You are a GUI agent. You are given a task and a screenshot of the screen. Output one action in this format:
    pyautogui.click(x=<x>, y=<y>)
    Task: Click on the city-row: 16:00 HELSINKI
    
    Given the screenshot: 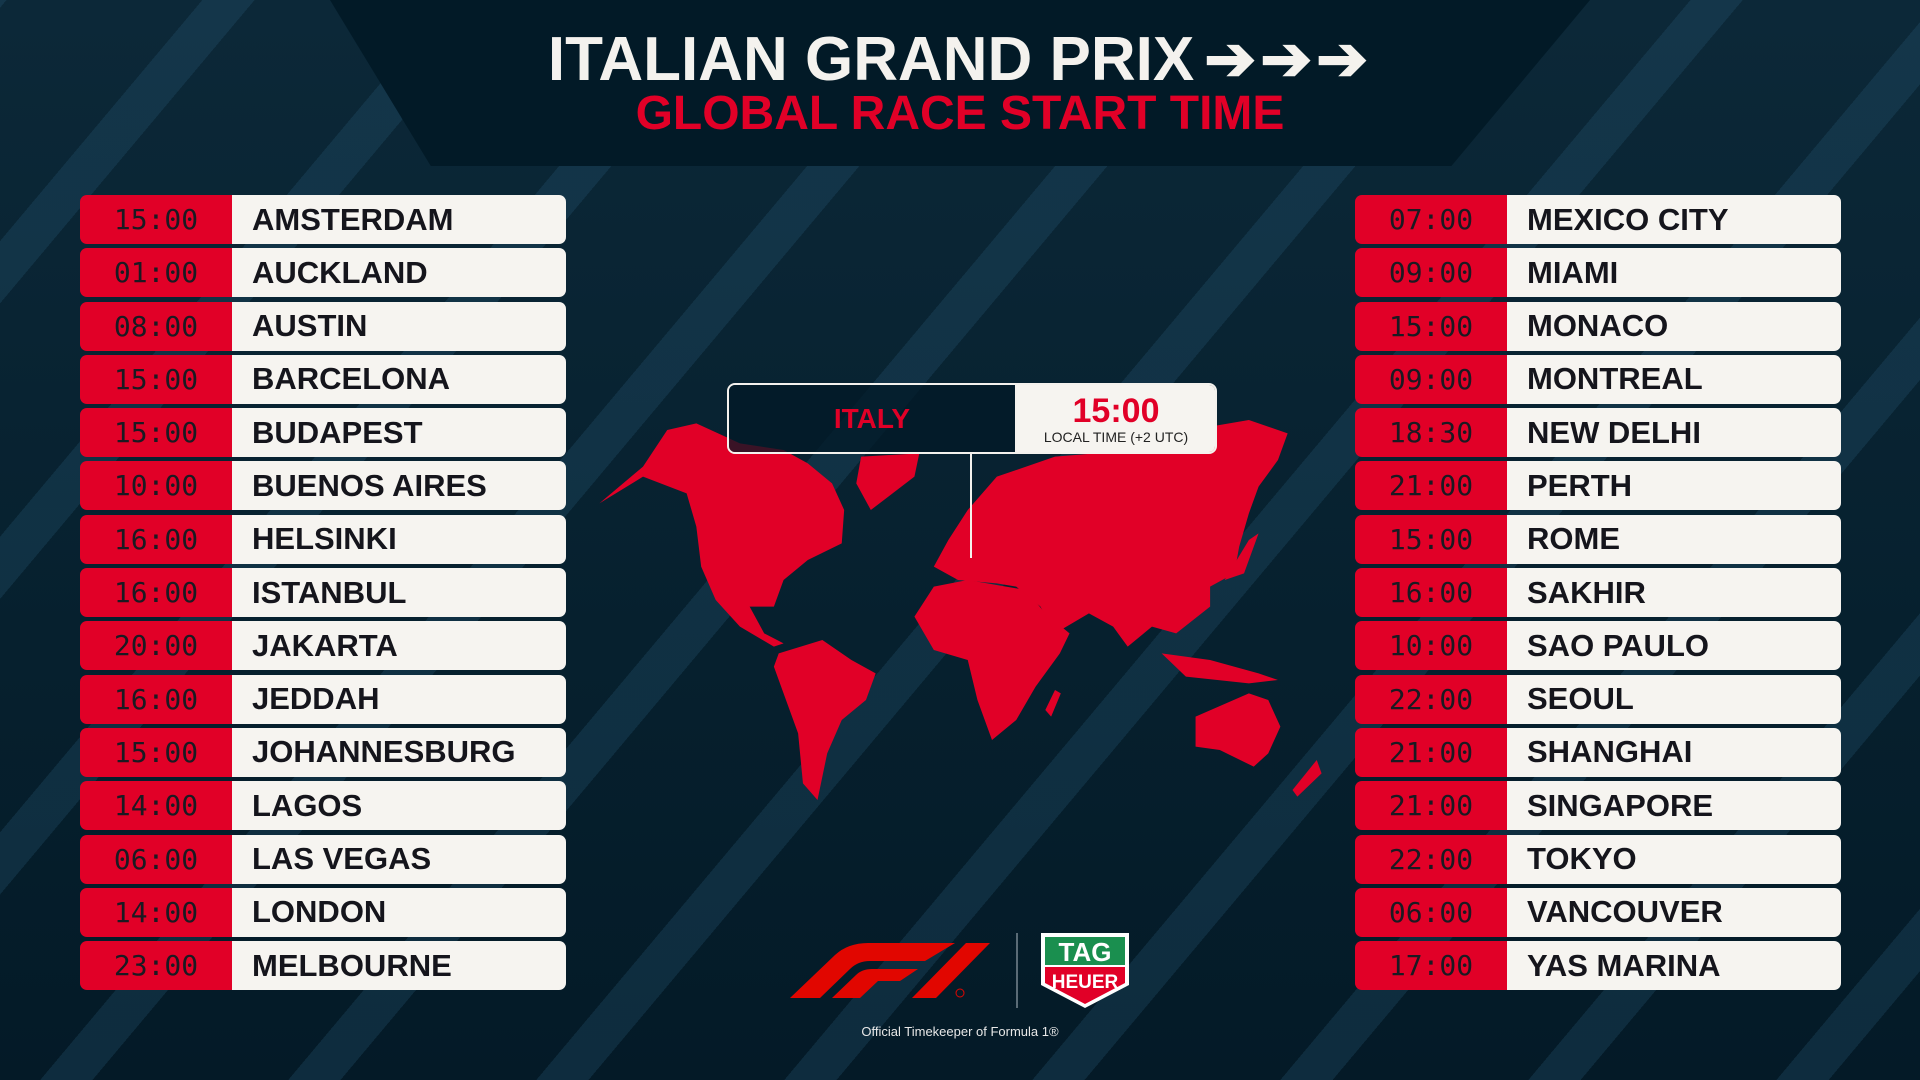 What is the action you would take?
    pyautogui.click(x=323, y=539)
    